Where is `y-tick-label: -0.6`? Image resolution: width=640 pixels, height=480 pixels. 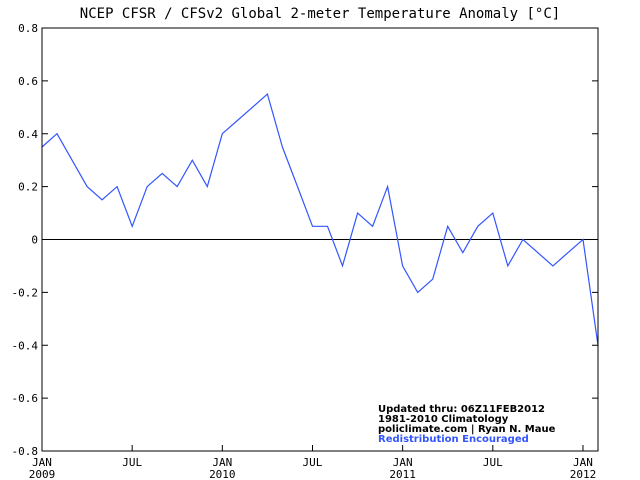 y-tick-label: -0.6 is located at coordinates (25, 398).